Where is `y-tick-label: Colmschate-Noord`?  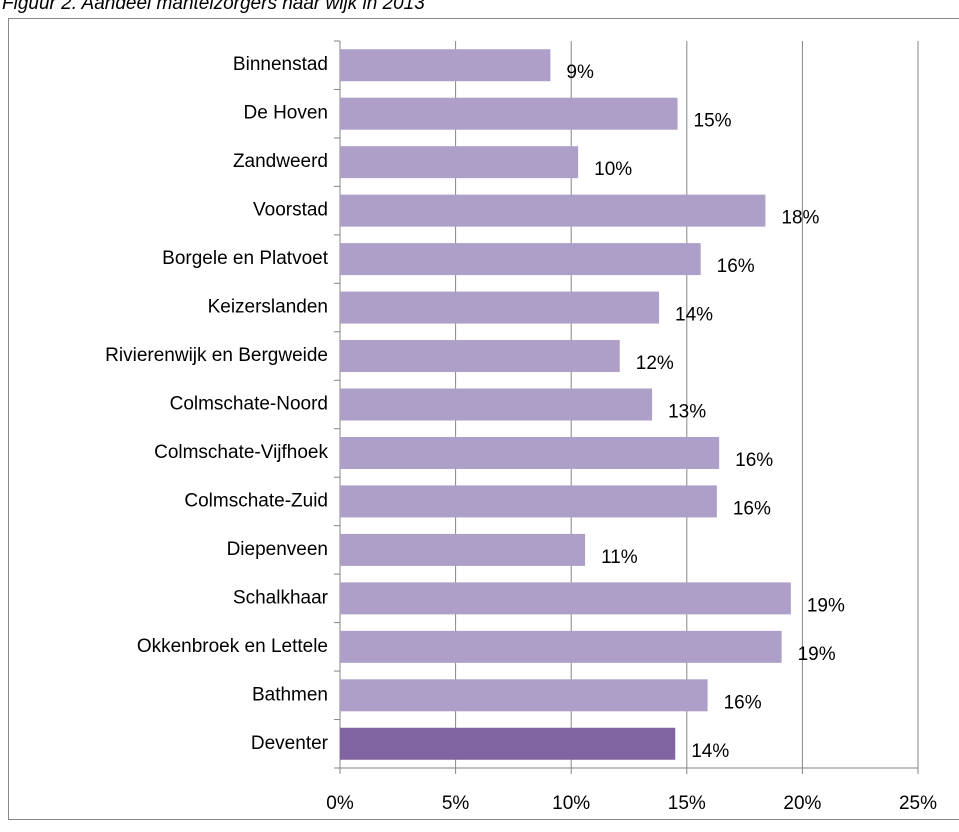
y-tick-label: Colmschate-Noord is located at coordinates (249, 404).